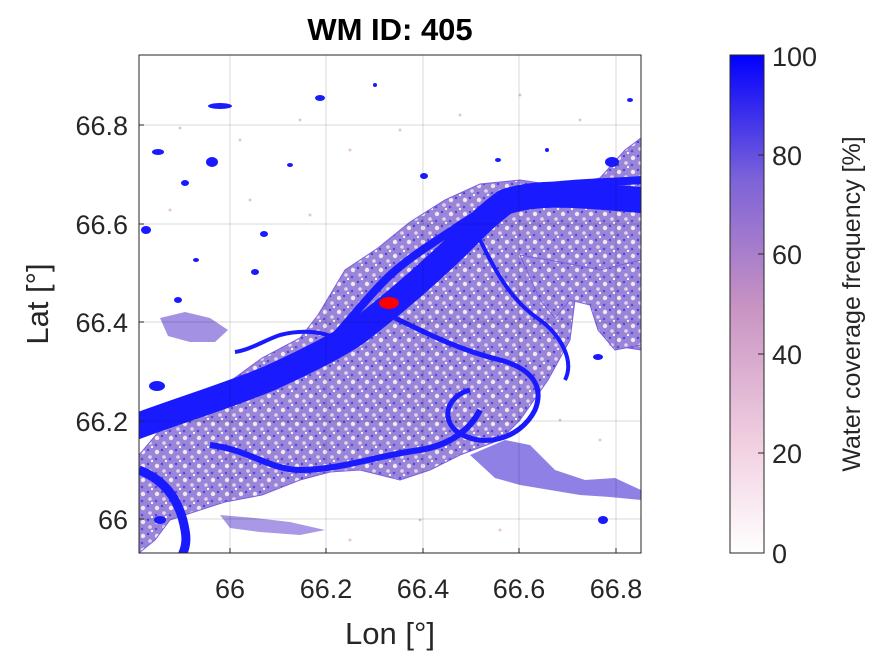 The width and height of the screenshot is (875, 656). I want to click on colorbar-tick-label: 80, so click(787, 156).